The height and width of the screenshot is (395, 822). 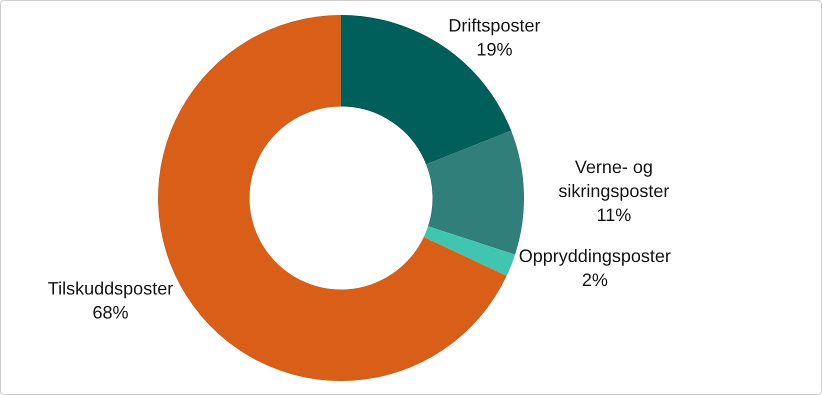 I want to click on data-label: 68%, so click(x=110, y=312).